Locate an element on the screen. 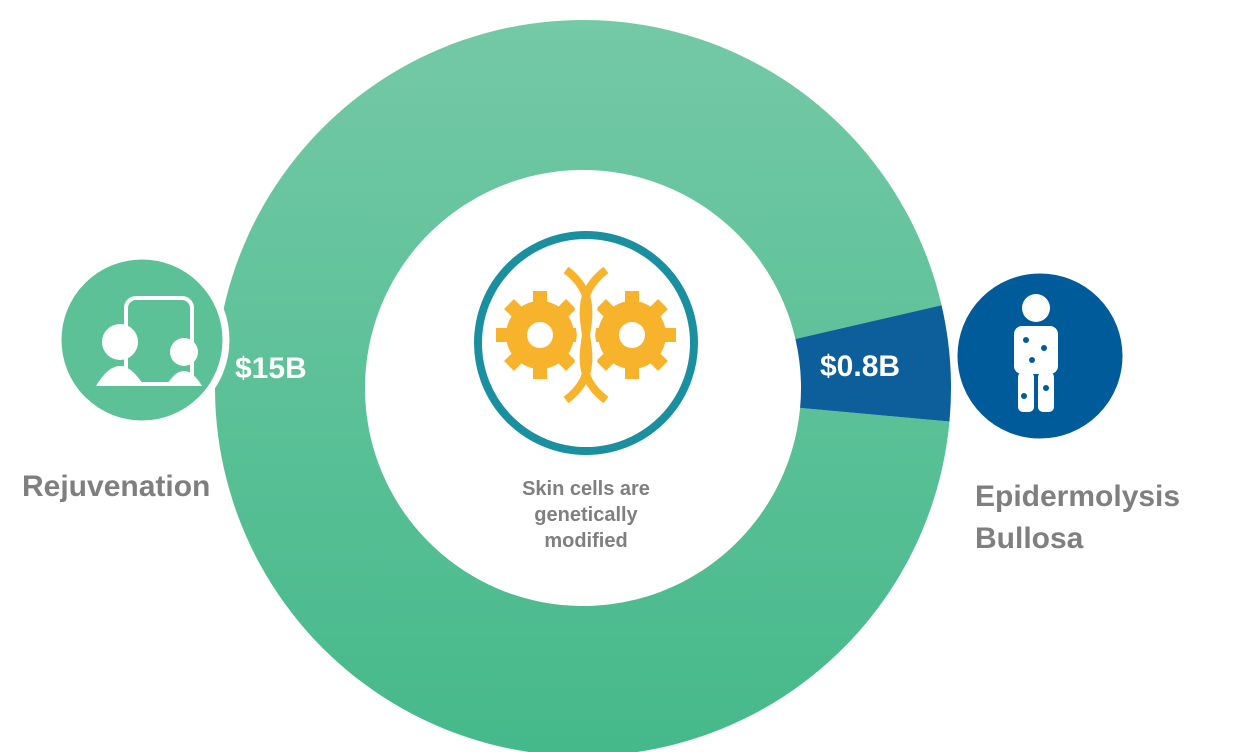 The image size is (1244, 752). rejuvenation-icon is located at coordinates (142, 340).